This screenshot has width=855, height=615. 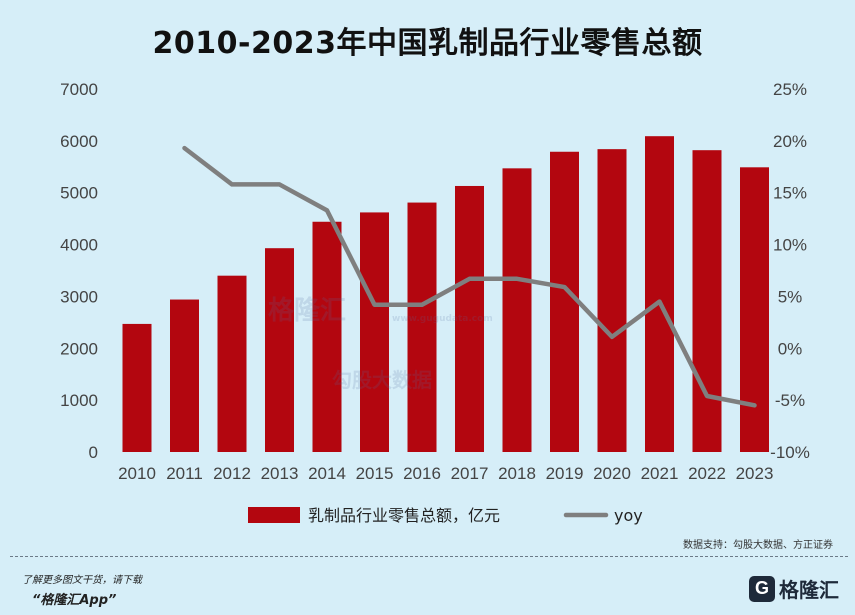 What do you see at coordinates (79, 245) in the screenshot?
I see `left-tick-label: 4000` at bounding box center [79, 245].